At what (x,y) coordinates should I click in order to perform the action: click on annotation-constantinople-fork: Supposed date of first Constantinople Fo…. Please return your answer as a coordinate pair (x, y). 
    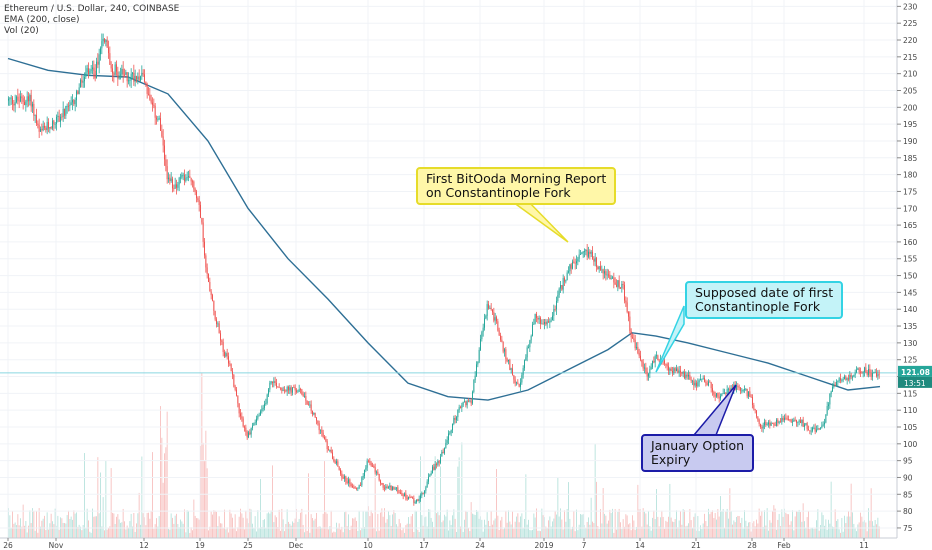
    Looking at the image, I should click on (764, 300).